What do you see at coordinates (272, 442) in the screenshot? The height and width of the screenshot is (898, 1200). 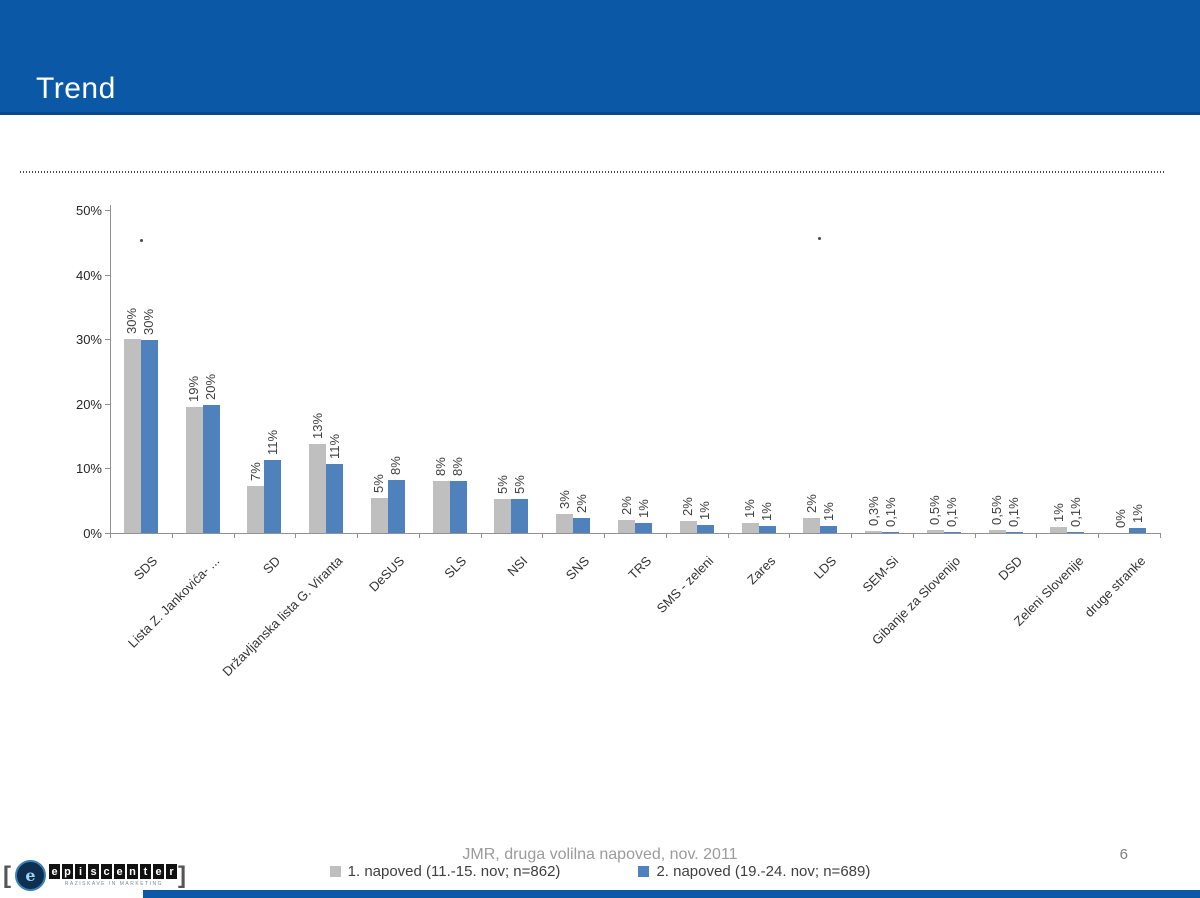 I see `value-label-series2: 11%` at bounding box center [272, 442].